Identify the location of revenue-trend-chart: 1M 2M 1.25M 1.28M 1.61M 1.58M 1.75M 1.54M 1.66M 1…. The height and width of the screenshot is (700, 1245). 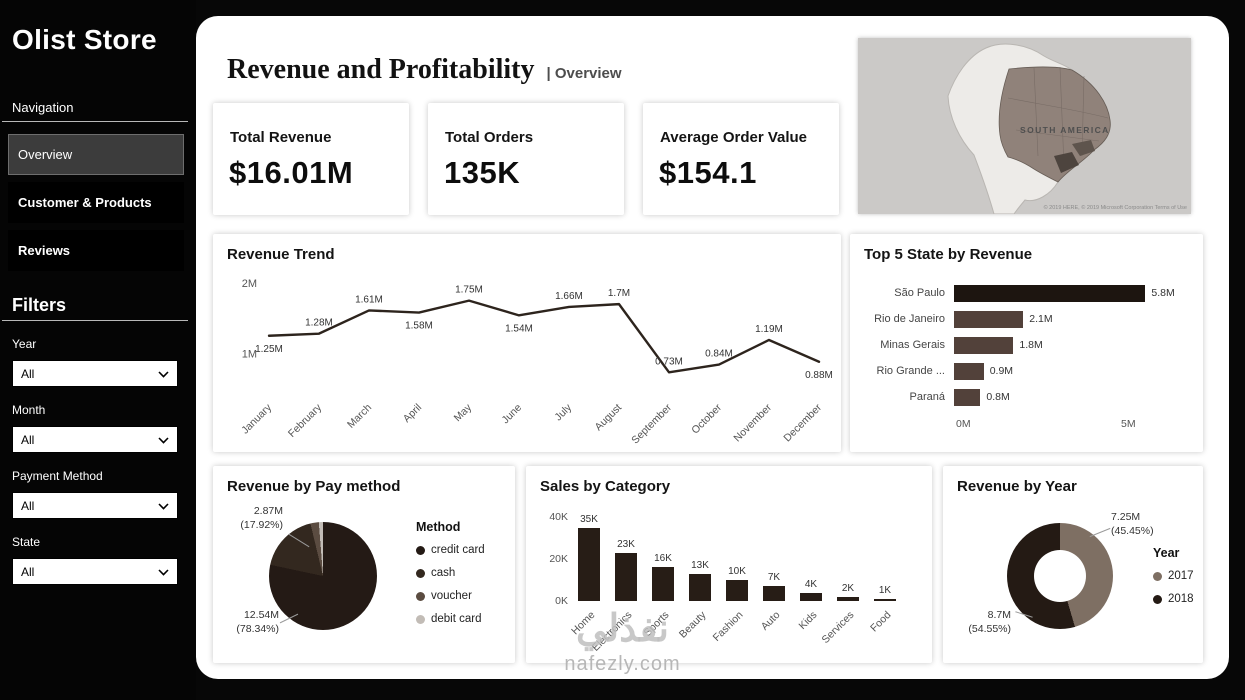
(527, 357).